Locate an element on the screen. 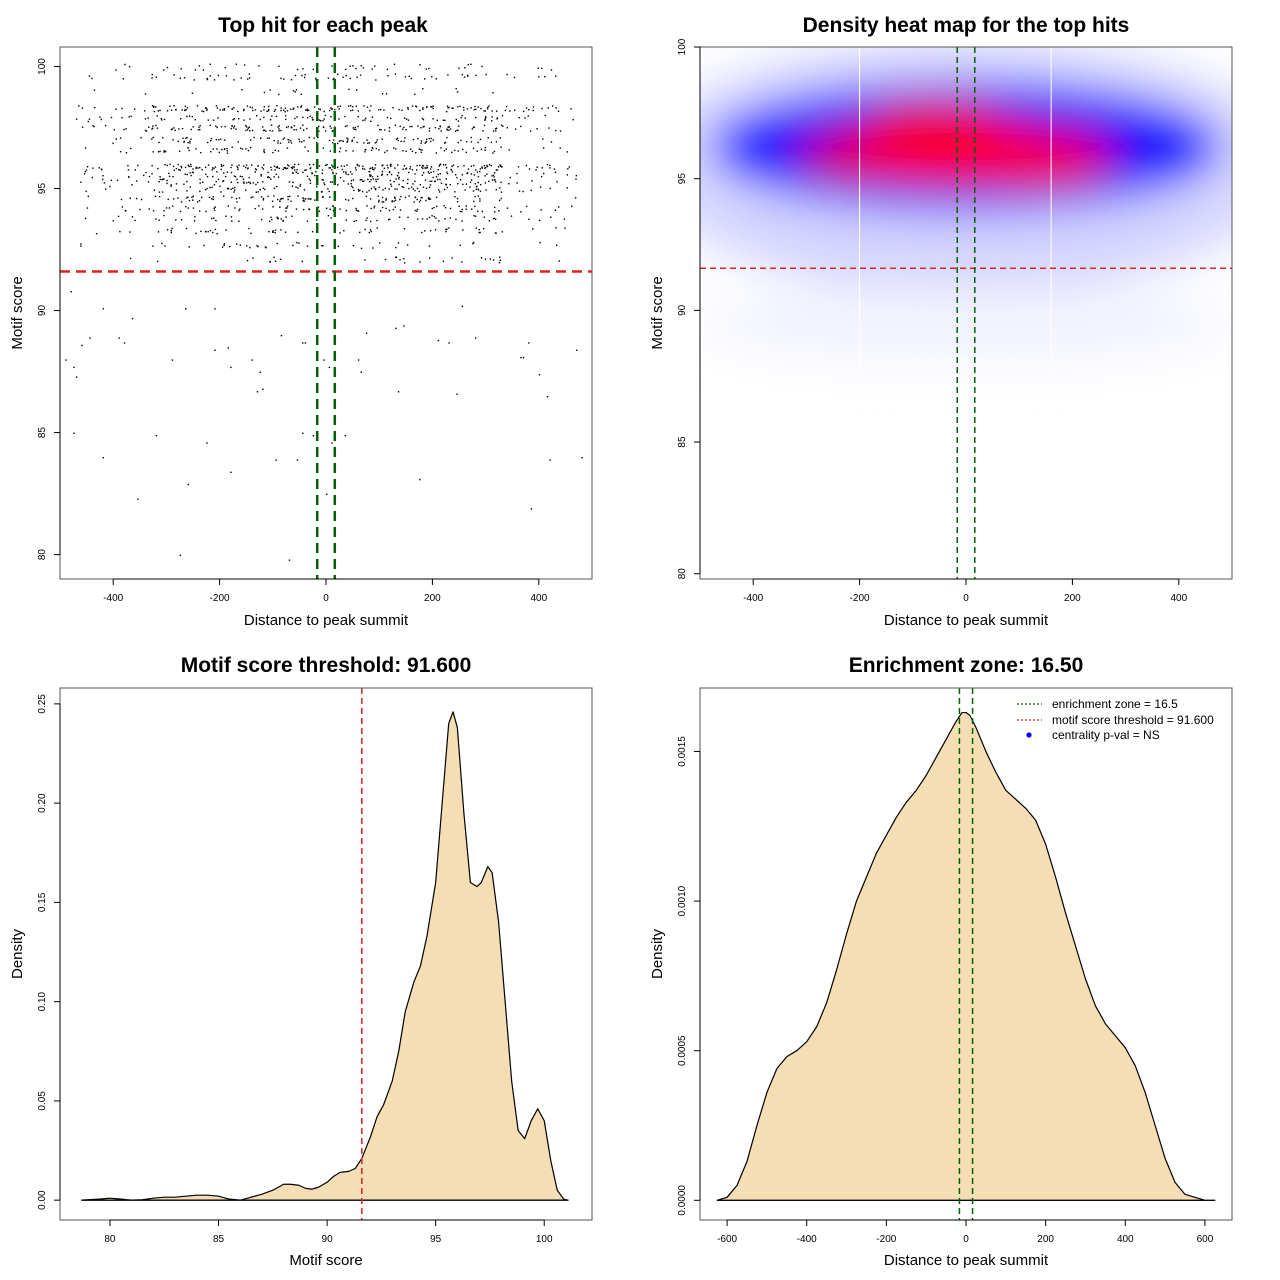  y-axis-label: Density is located at coordinates (657, 953).